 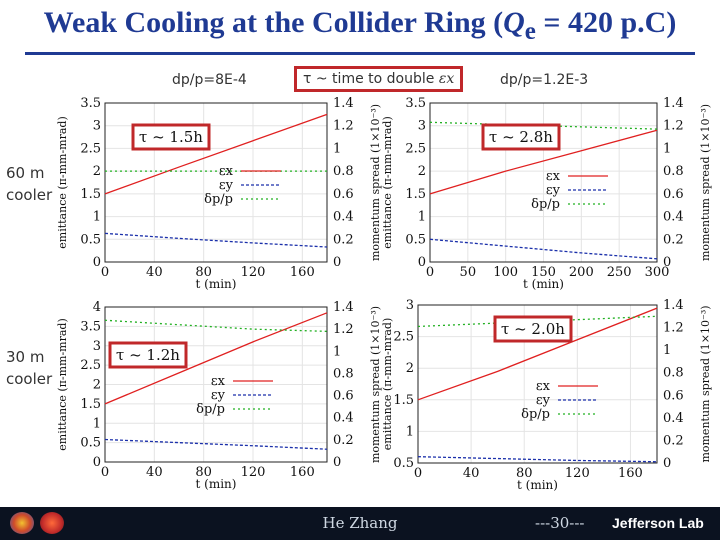 What do you see at coordinates (543, 272) in the screenshot?
I see `x-tick-label: 150` at bounding box center [543, 272].